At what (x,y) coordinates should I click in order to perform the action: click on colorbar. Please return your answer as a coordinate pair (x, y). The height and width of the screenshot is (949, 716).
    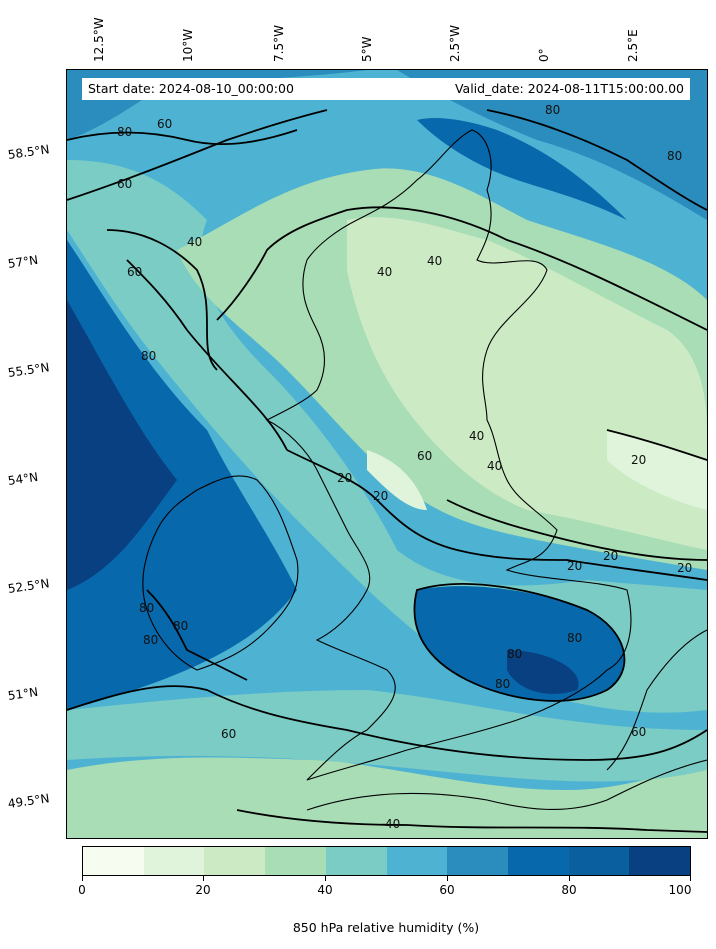
    Looking at the image, I should click on (386, 861).